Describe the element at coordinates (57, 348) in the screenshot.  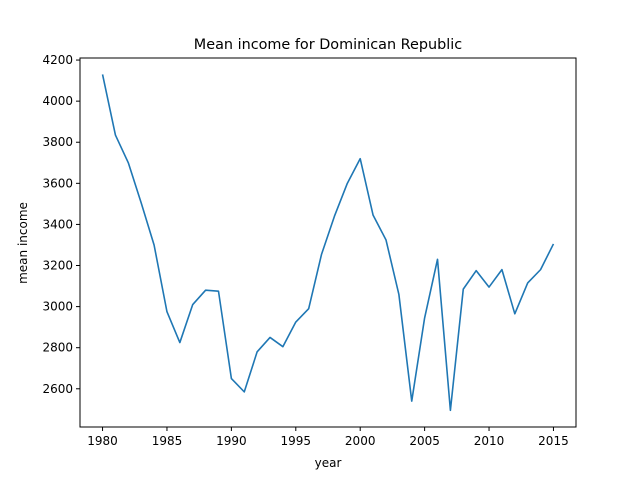
I see `y-tick-label: 2800` at that location.